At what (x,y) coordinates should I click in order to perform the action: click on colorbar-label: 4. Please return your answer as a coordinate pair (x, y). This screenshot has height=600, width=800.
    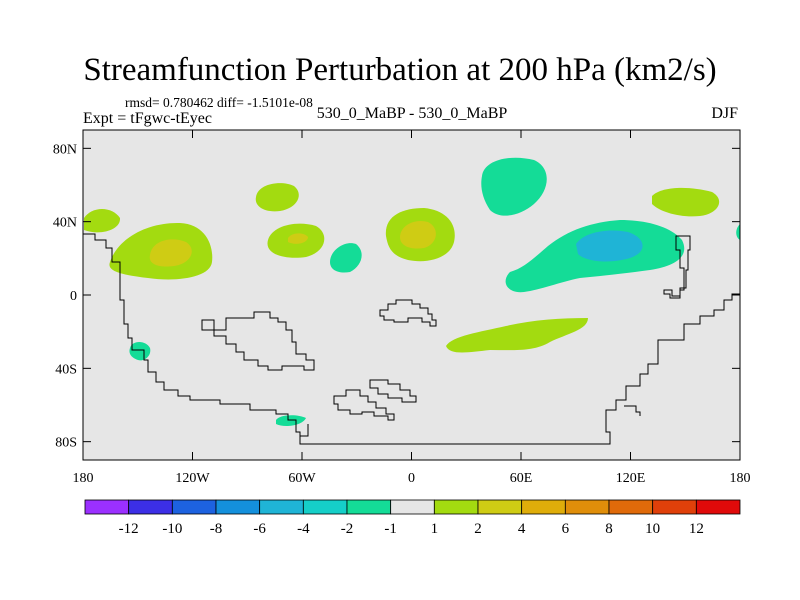
    Looking at the image, I should click on (522, 529).